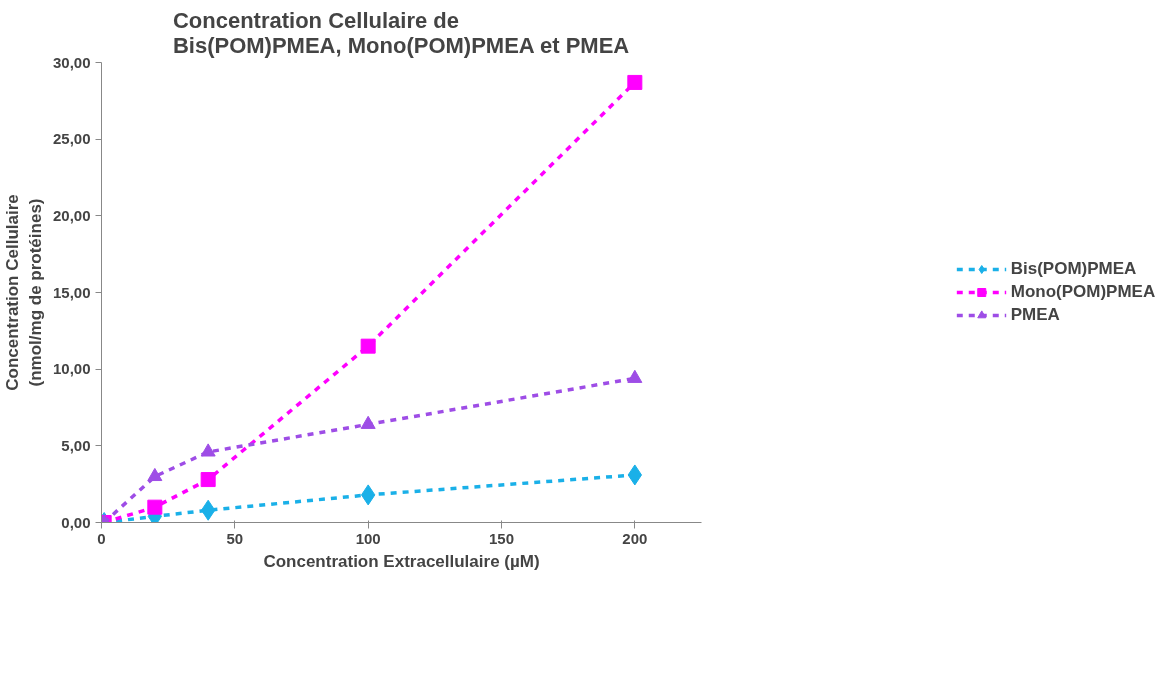 The width and height of the screenshot is (1161, 692). I want to click on chart-title: Concentration Cellulaire de Bis(POM)PMEA, Mono(POM)PMEA et PMEA, so click(401, 32).